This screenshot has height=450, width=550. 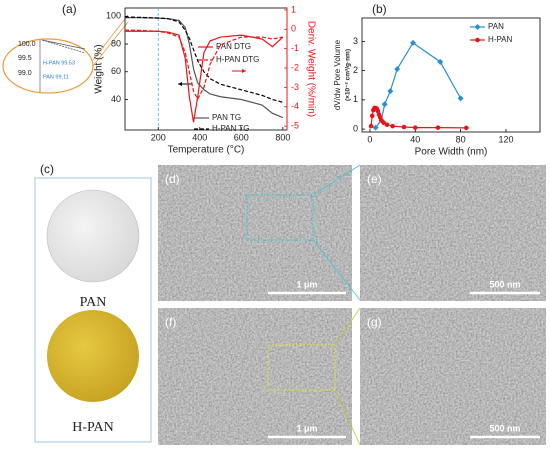 I want to click on panel-label: (a), so click(x=69, y=9).